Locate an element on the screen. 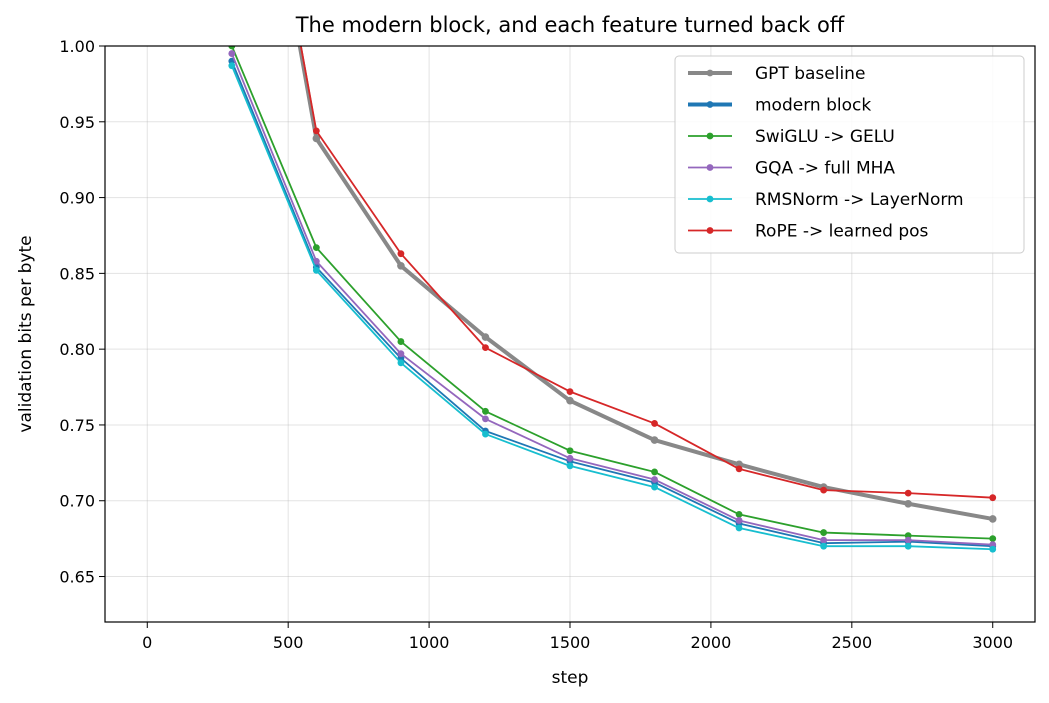 This screenshot has height=703, width=1049. x-tick-label: 500 is located at coordinates (288, 642).